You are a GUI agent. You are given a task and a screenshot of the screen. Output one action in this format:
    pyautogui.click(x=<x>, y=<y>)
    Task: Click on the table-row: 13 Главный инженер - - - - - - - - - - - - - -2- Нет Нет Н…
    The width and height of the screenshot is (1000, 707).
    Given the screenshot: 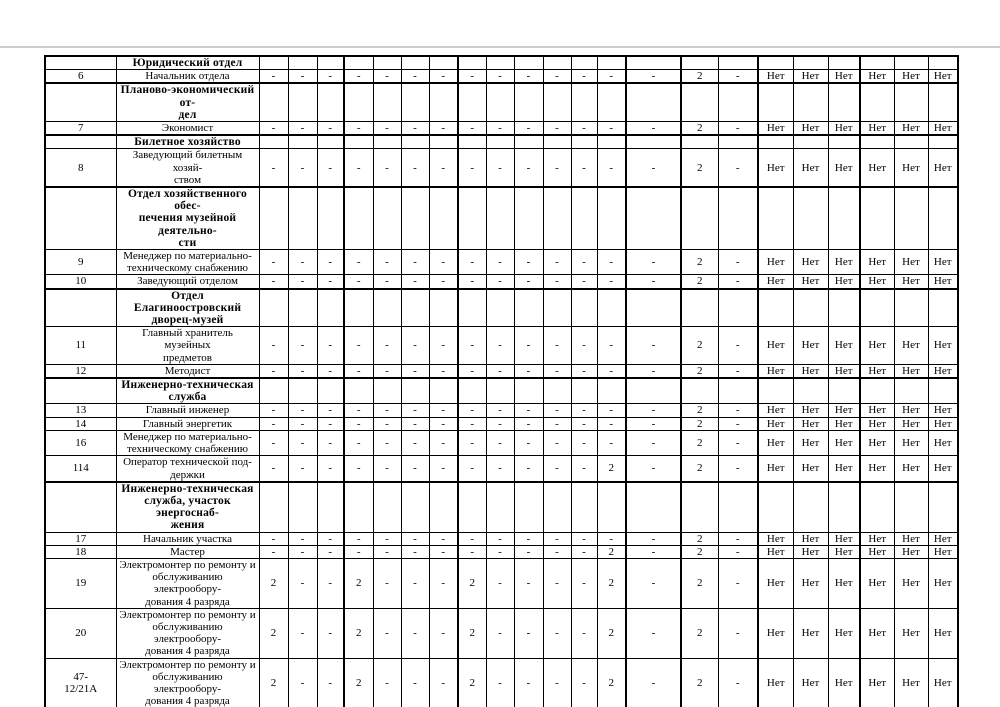 What is the action you would take?
    pyautogui.click(x=501, y=410)
    